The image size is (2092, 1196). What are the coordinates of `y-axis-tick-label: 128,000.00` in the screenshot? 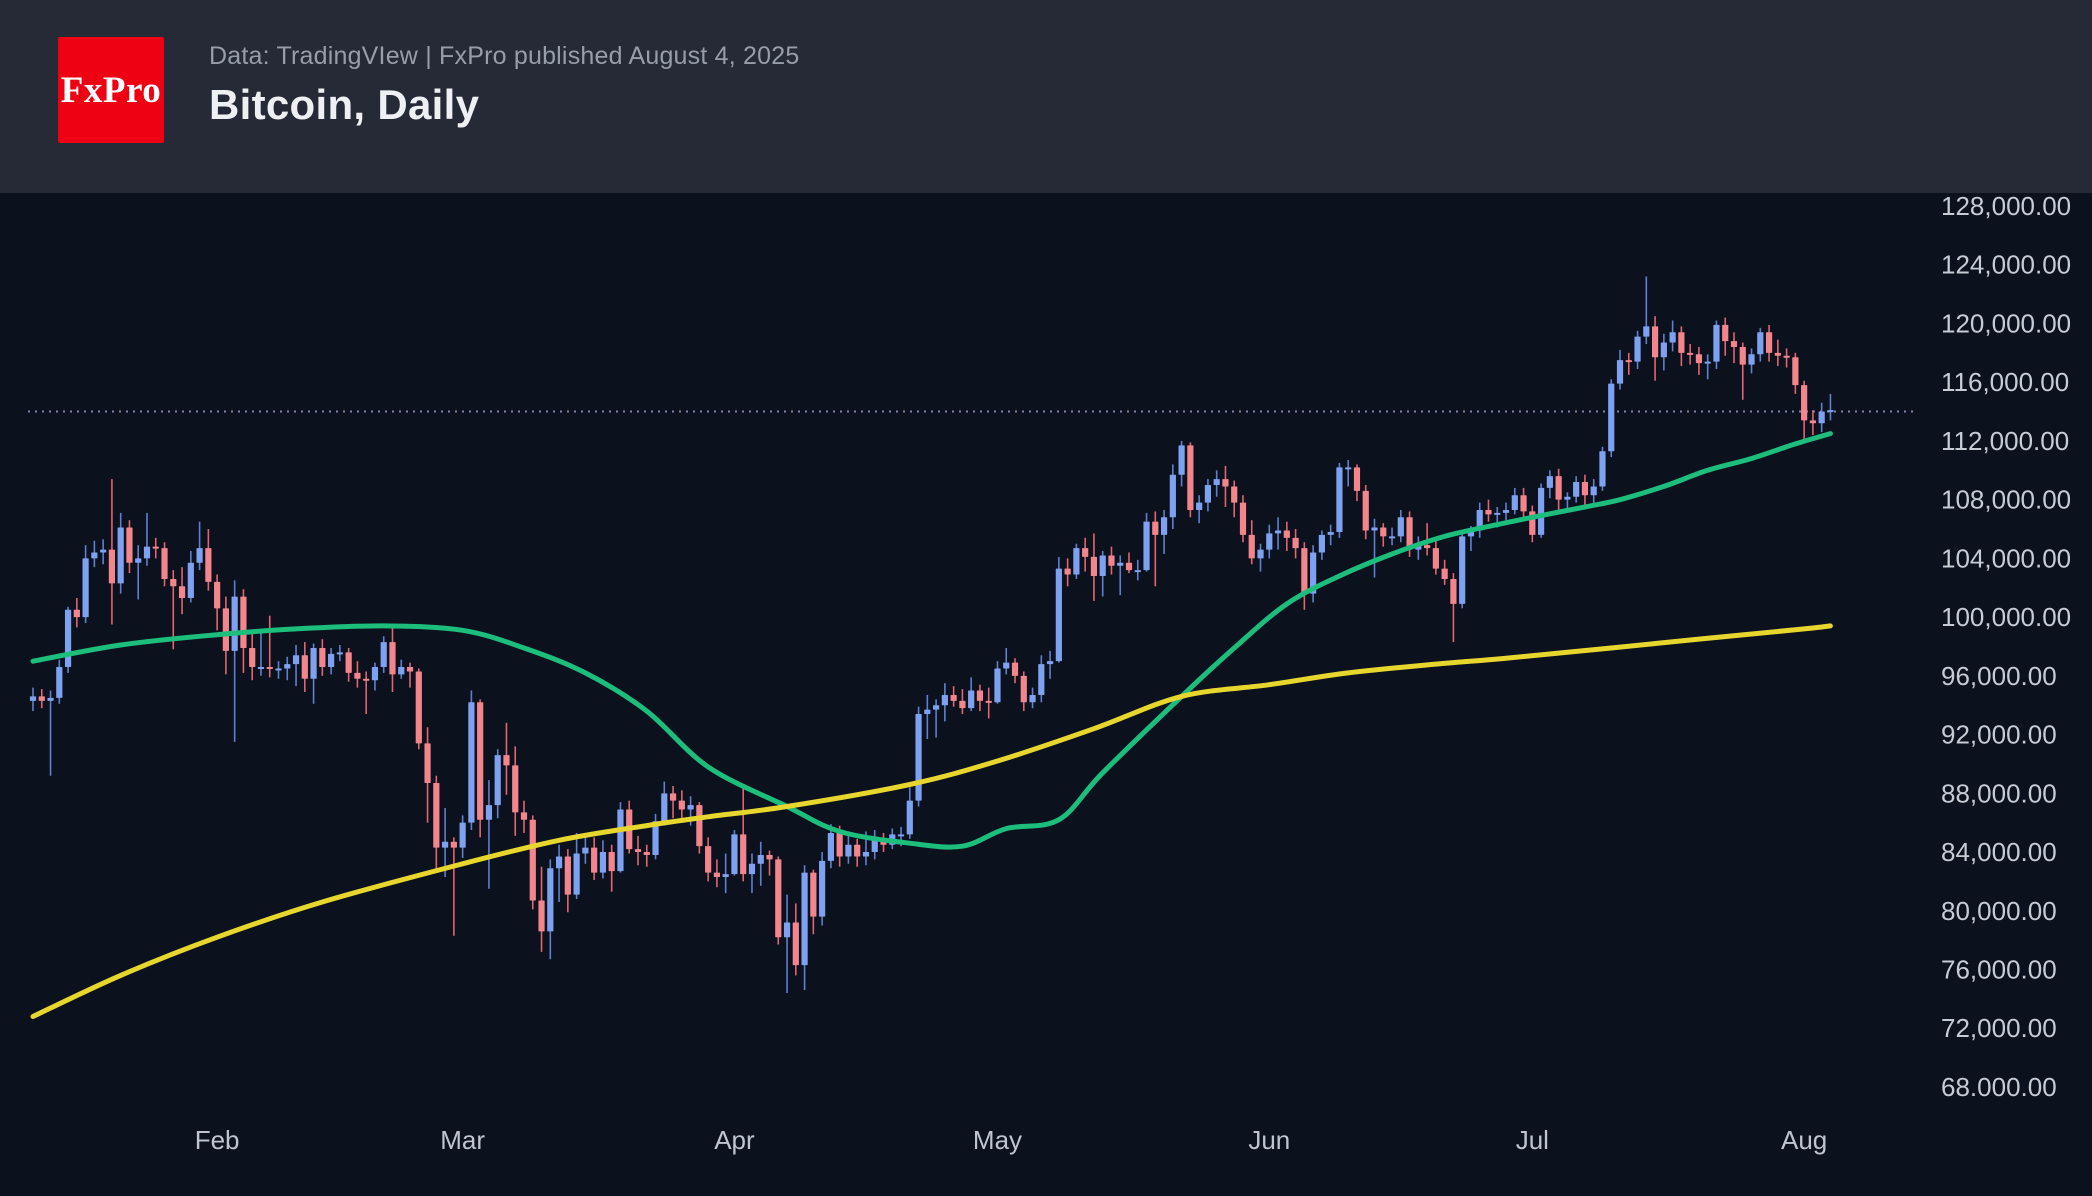 It's located at (2006, 207).